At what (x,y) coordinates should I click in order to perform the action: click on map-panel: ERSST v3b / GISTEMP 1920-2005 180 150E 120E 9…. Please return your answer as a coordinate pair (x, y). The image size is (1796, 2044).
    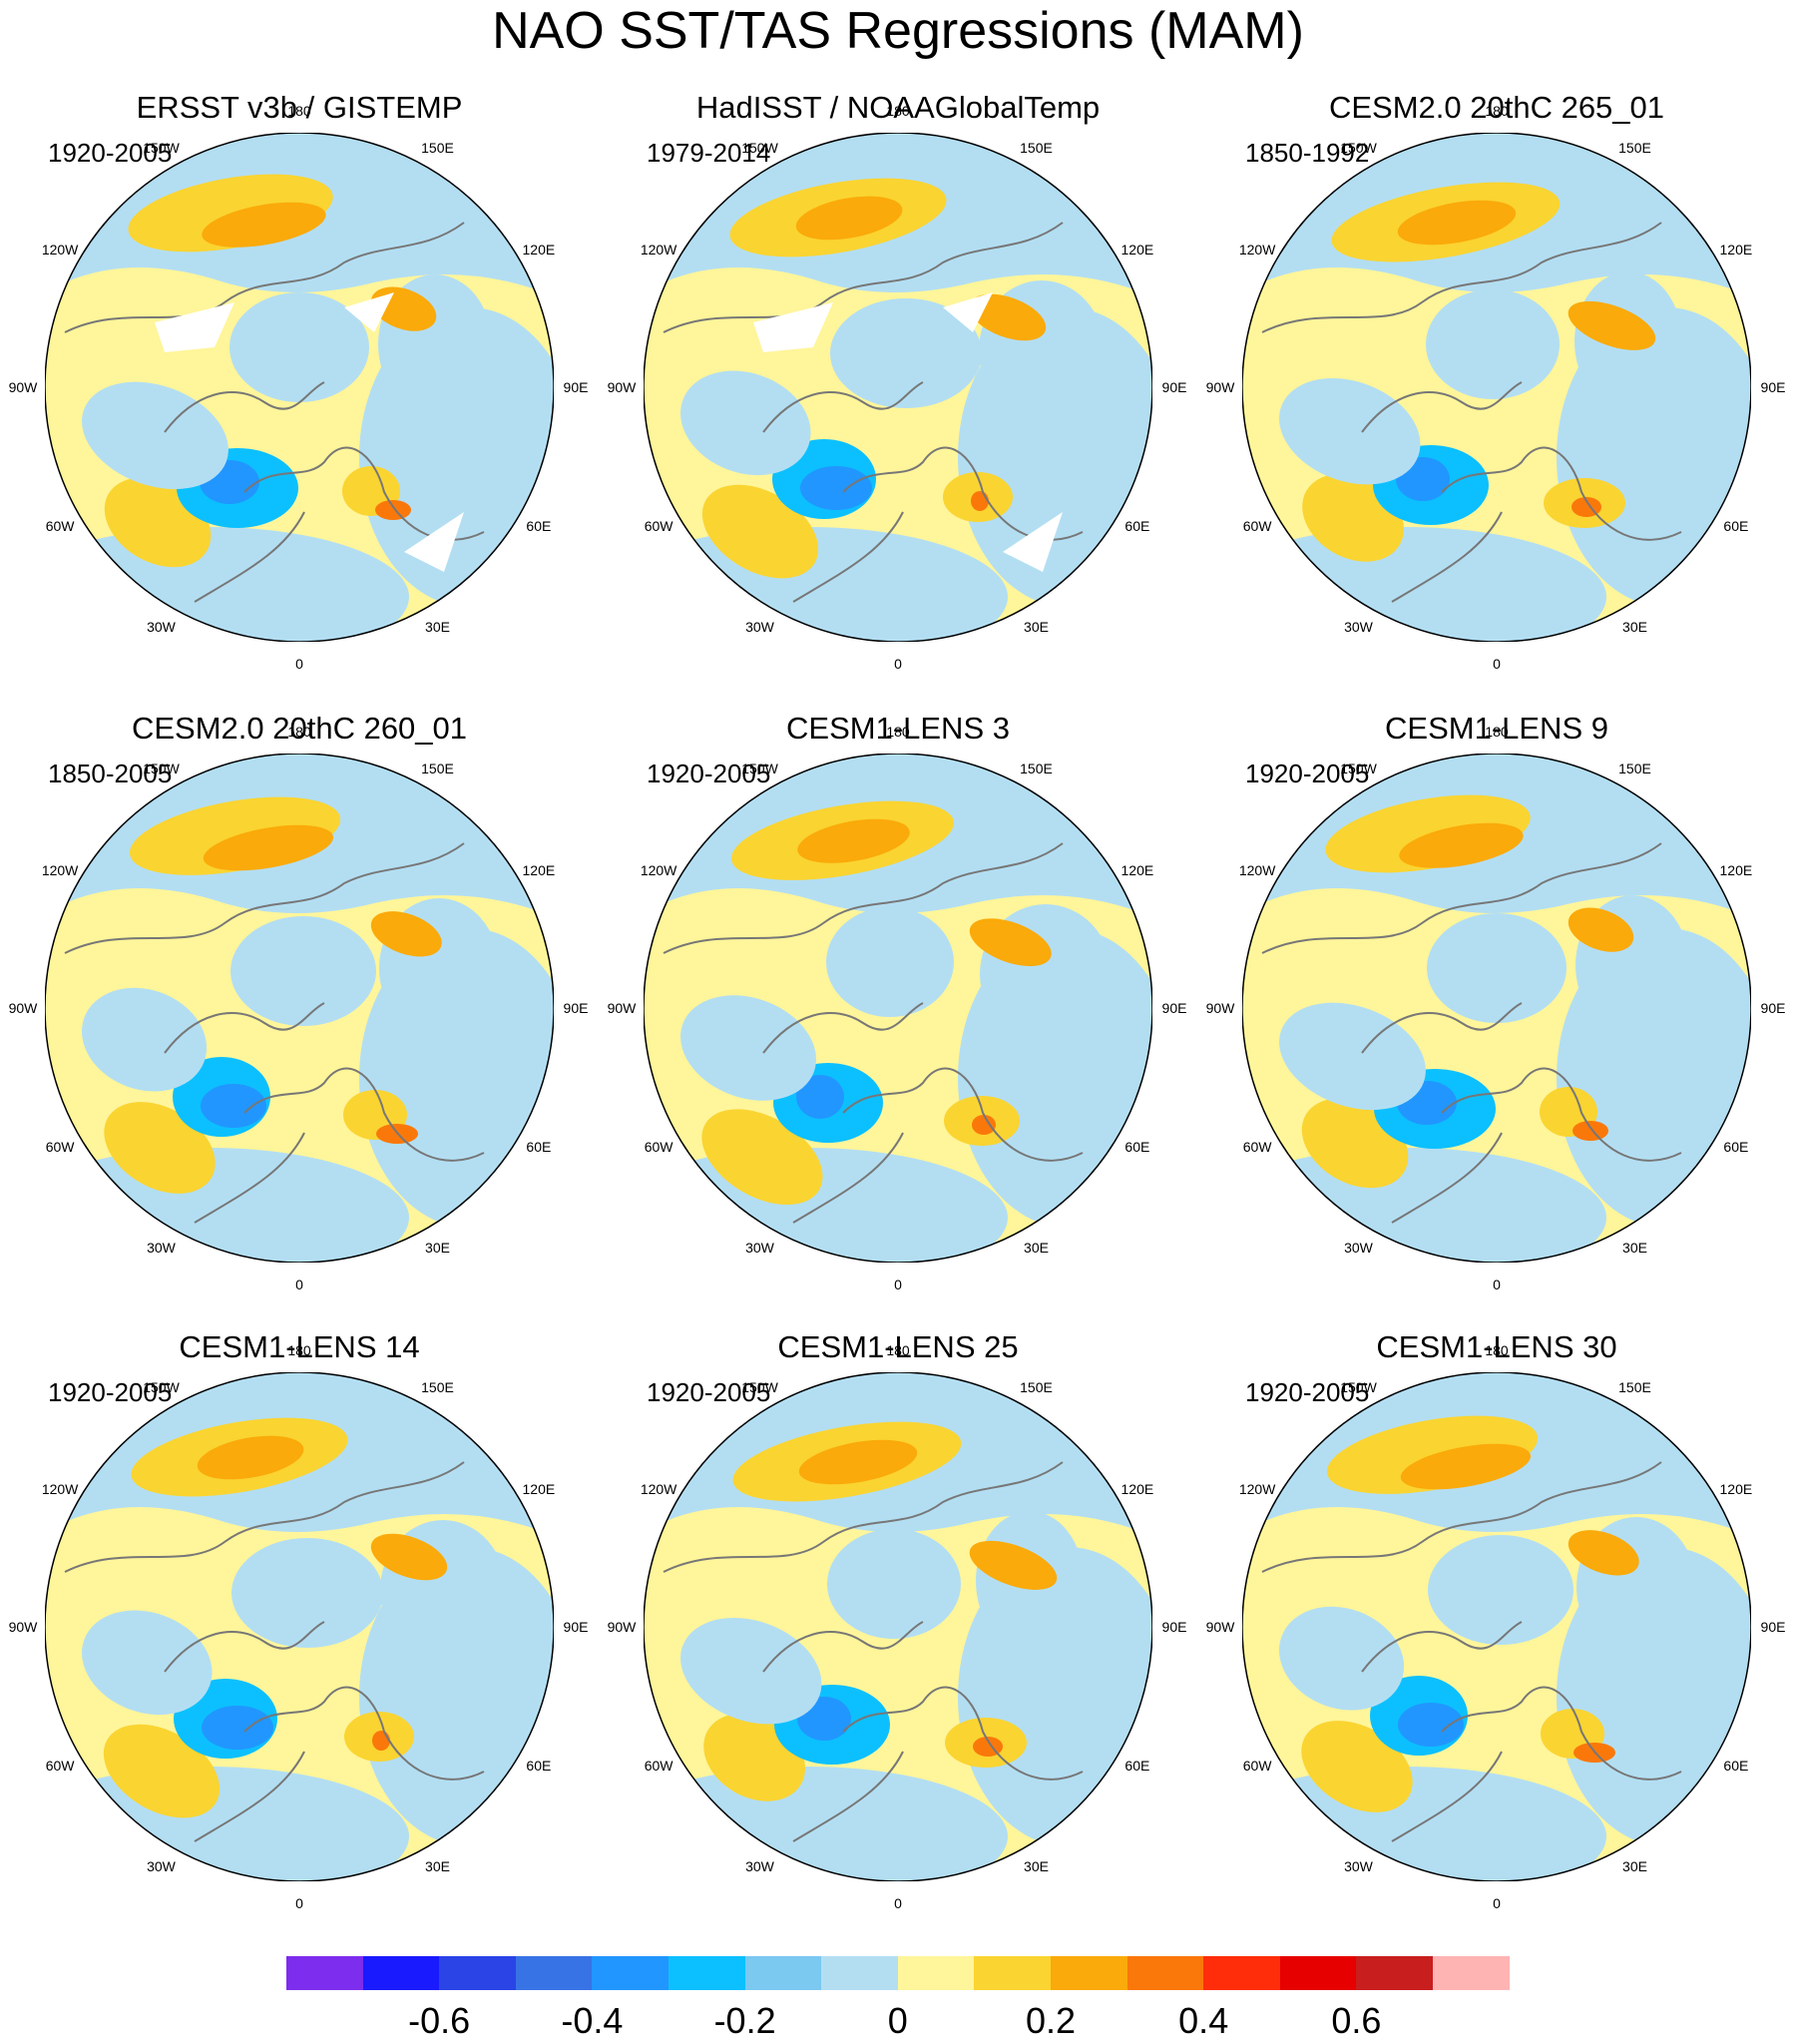
    Looking at the image, I should click on (299, 397).